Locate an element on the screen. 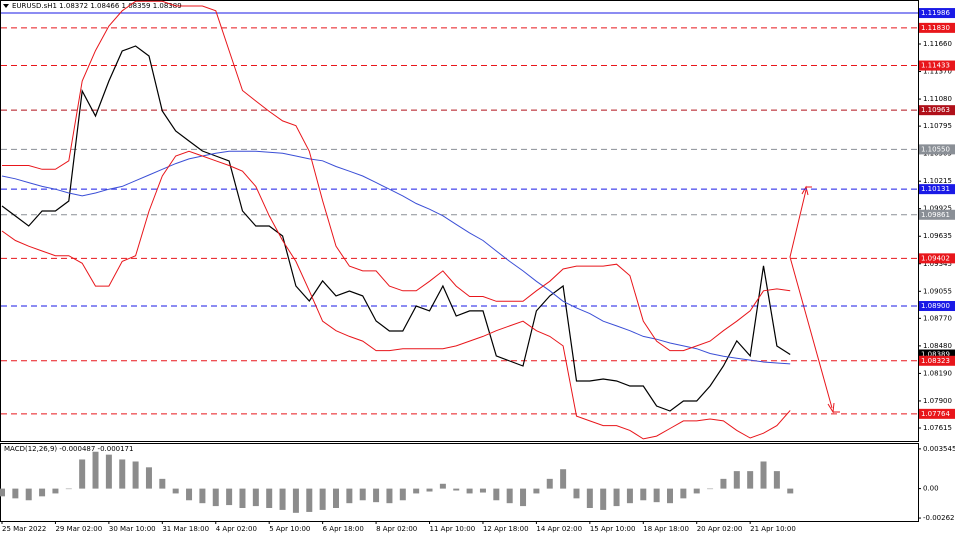 The width and height of the screenshot is (955, 535). level-label: 1.08900 is located at coordinates (935, 306).